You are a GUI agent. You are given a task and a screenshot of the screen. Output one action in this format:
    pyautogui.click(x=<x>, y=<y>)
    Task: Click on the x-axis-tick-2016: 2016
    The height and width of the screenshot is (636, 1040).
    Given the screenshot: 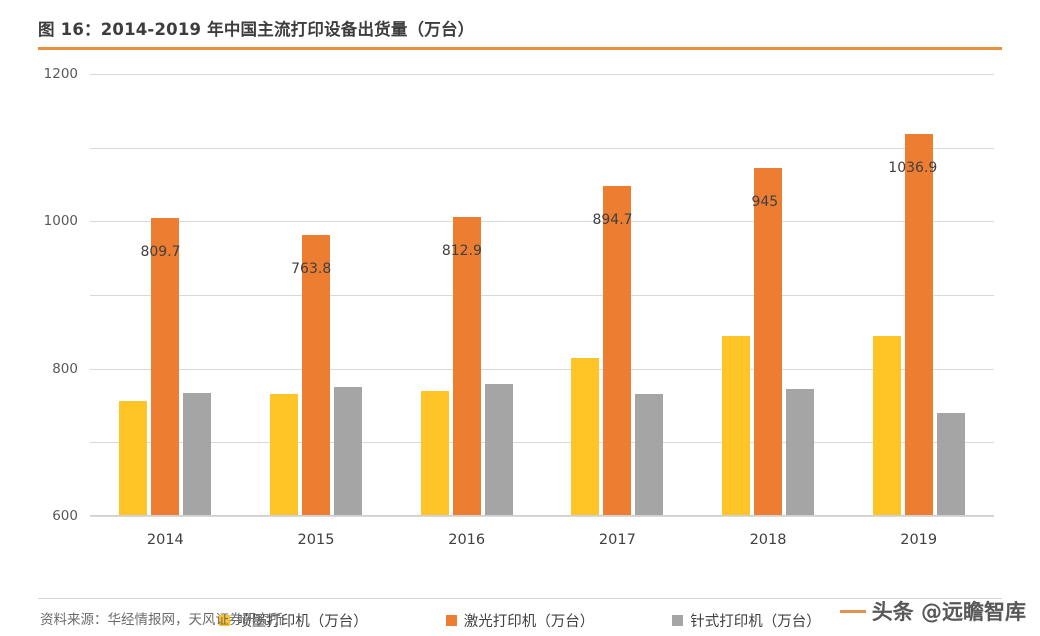 What is the action you would take?
    pyautogui.click(x=467, y=540)
    